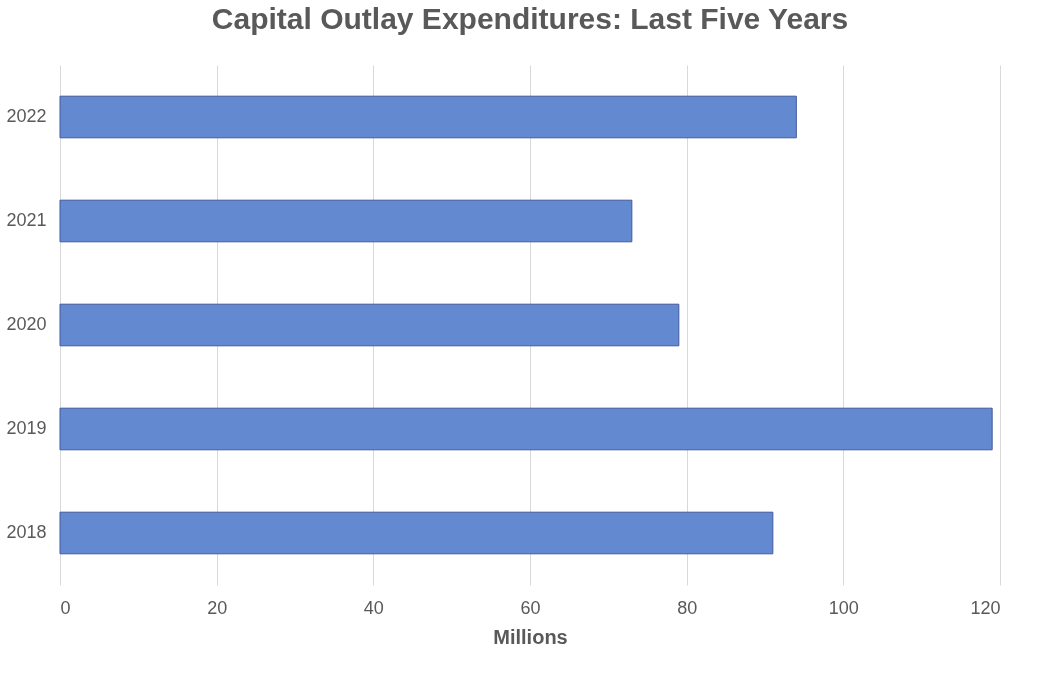 Image resolution: width=1048 pixels, height=673 pixels. I want to click on x-tick-label: 20, so click(217, 607).